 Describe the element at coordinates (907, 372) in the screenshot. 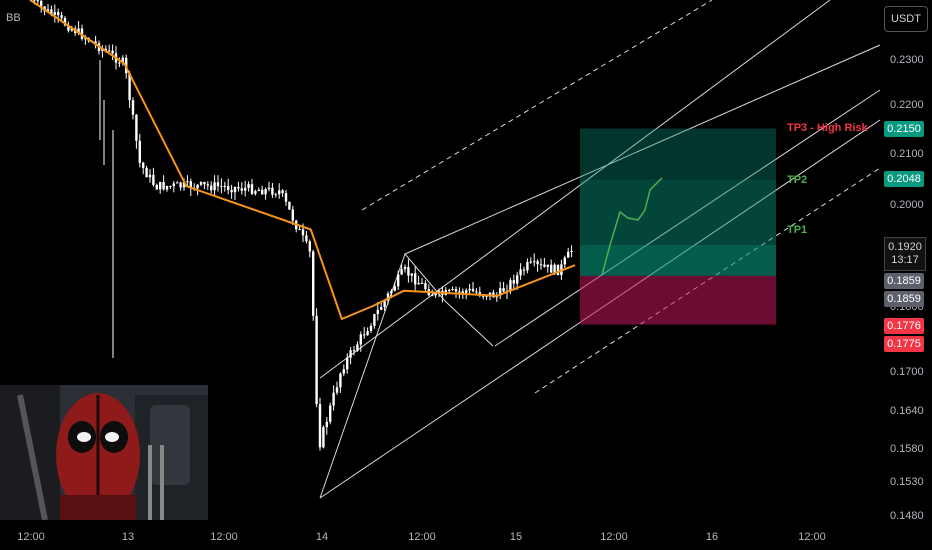

I see `price-tick-label: 0.1700` at that location.